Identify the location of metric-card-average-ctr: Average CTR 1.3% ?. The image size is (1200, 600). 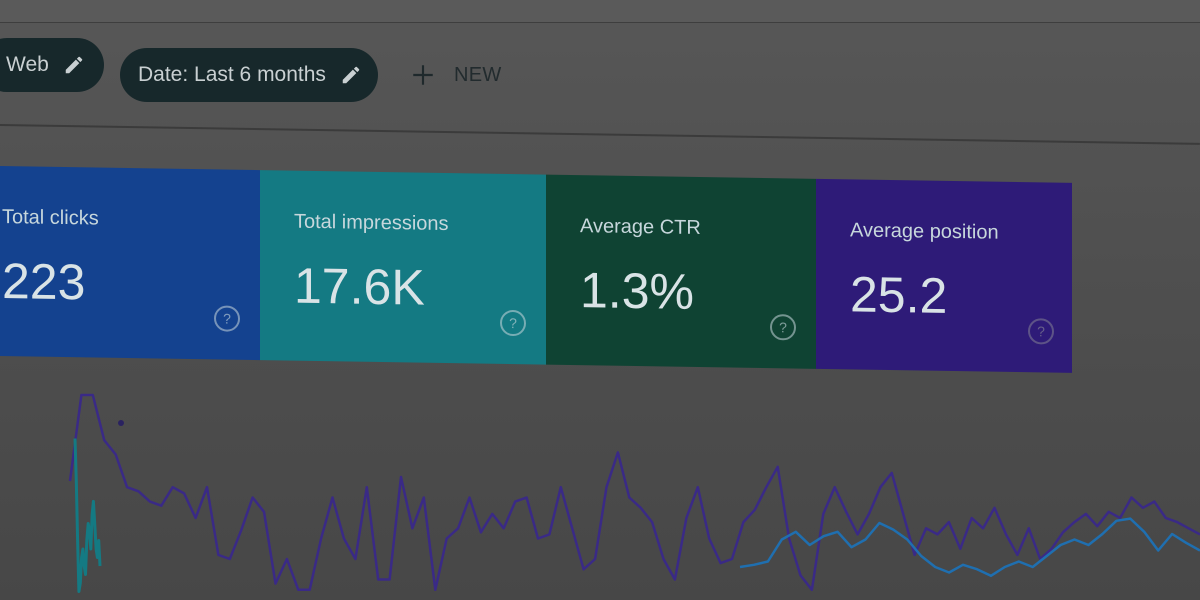
(681, 271).